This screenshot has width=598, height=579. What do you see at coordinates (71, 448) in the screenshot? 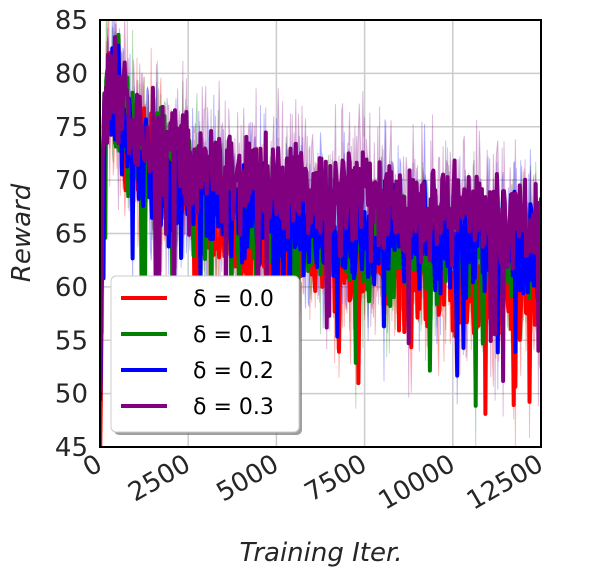
I see `y-tick-label: 45` at bounding box center [71, 448].